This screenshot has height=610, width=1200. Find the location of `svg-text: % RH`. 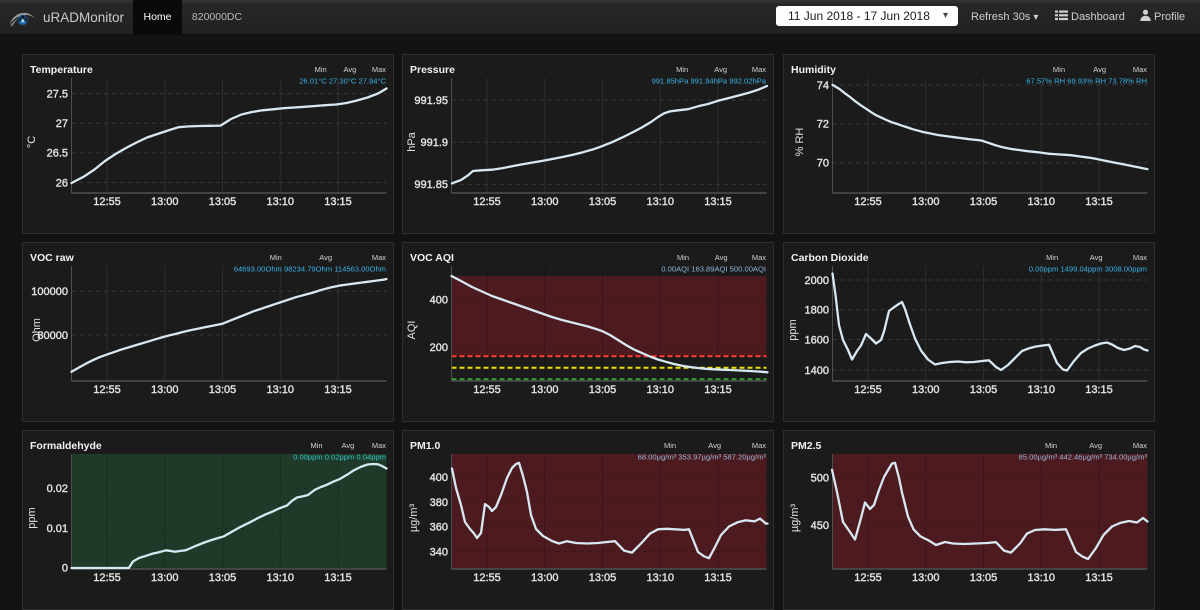

svg-text: % RH is located at coordinates (800, 142).